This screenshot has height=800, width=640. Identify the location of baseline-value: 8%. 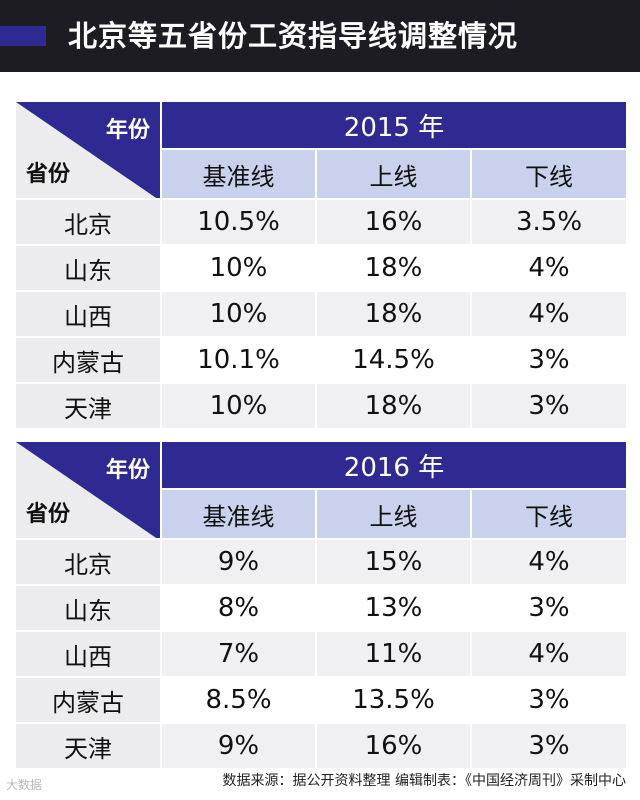
(238, 608).